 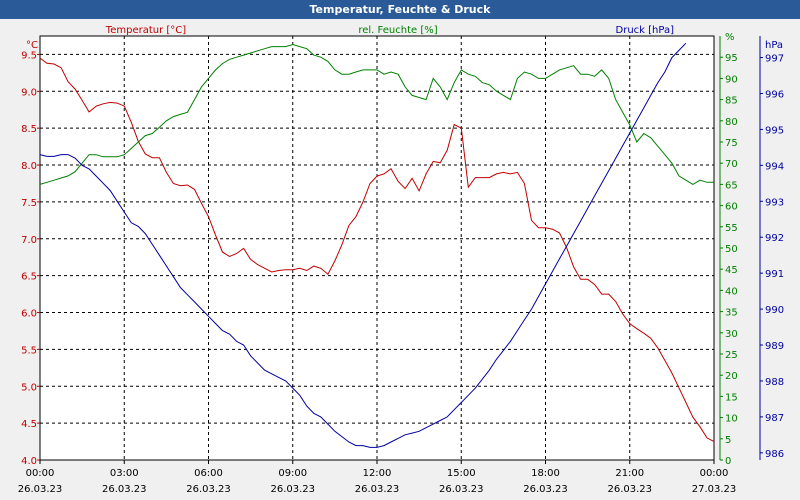 What do you see at coordinates (645, 30) in the screenshot?
I see `press-axis-title: Druck [hPa]` at bounding box center [645, 30].